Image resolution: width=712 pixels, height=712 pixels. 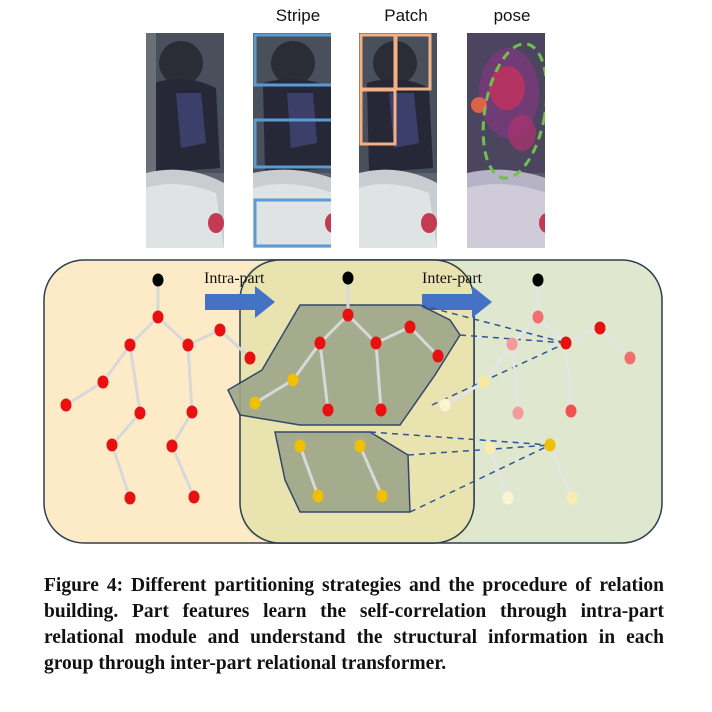 What do you see at coordinates (512, 15) in the screenshot?
I see `pose-label: pose` at bounding box center [512, 15].